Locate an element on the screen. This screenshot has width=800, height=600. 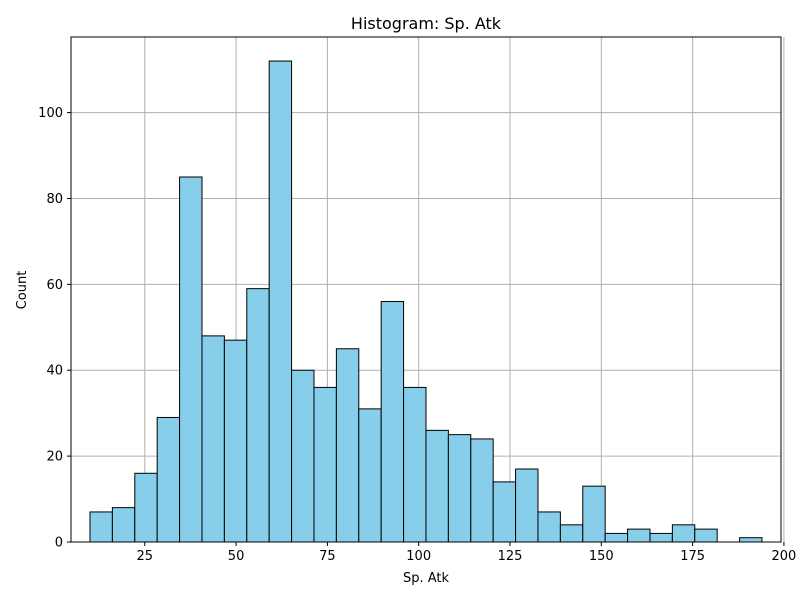
x-tick-label: 175 is located at coordinates (692, 556).